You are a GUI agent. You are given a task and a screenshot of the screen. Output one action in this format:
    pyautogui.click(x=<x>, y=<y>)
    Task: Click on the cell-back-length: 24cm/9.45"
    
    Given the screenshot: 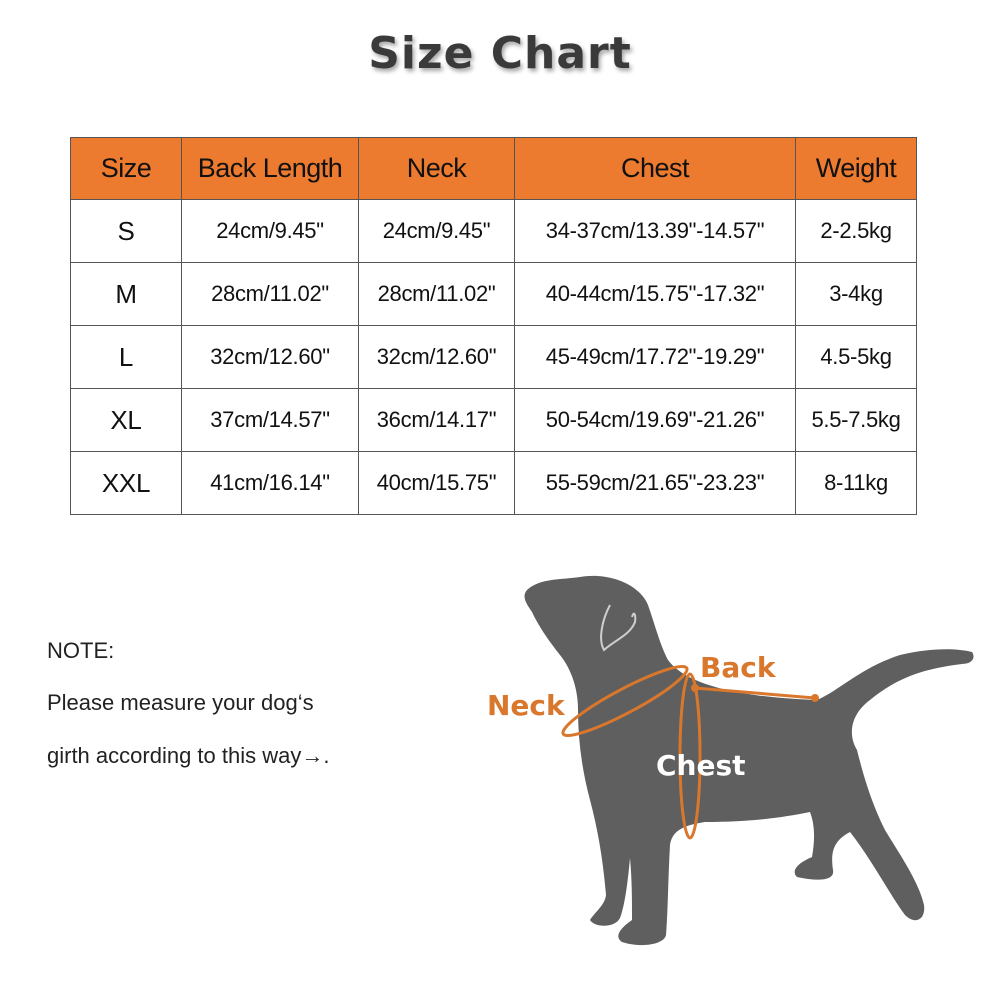 What is the action you would take?
    pyautogui.click(x=270, y=231)
    